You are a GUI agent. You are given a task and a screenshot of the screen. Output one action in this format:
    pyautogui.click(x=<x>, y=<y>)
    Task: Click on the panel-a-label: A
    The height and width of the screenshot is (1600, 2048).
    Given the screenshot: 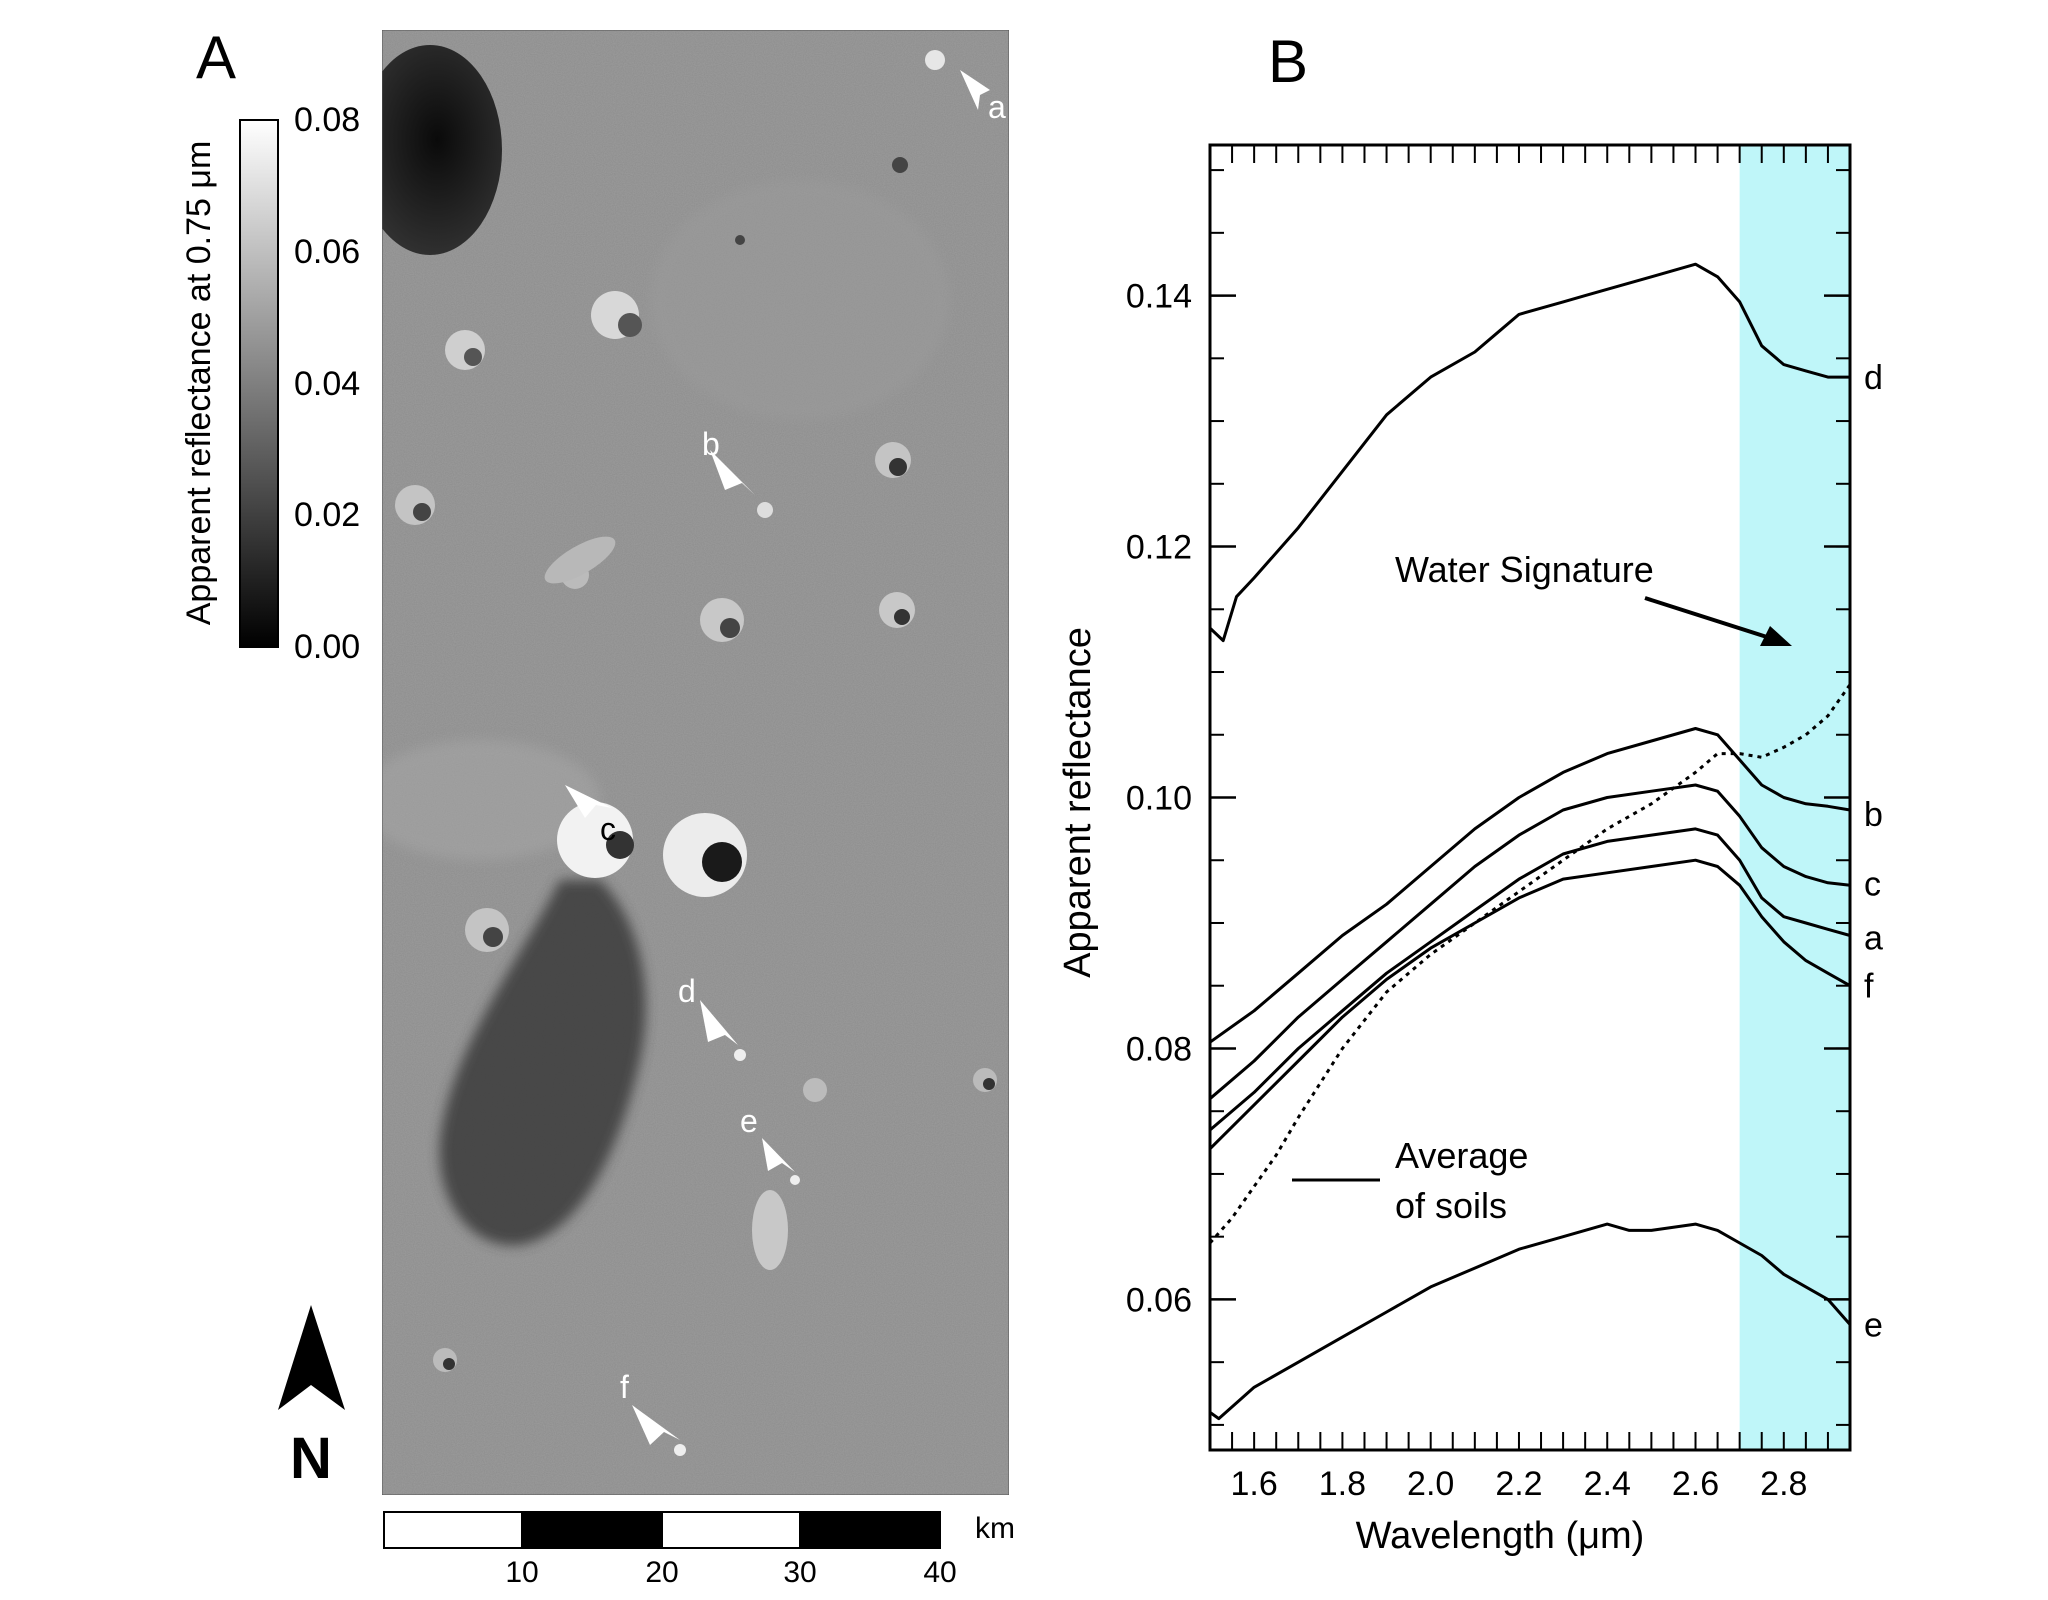 What is the action you would take?
    pyautogui.click(x=216, y=57)
    